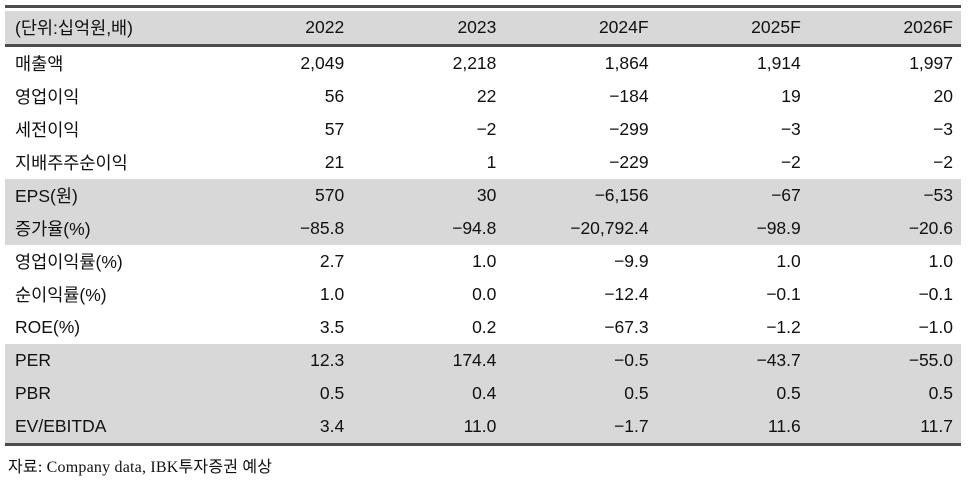 This screenshot has width=976, height=481. I want to click on cell-value: 22, so click(486, 96).